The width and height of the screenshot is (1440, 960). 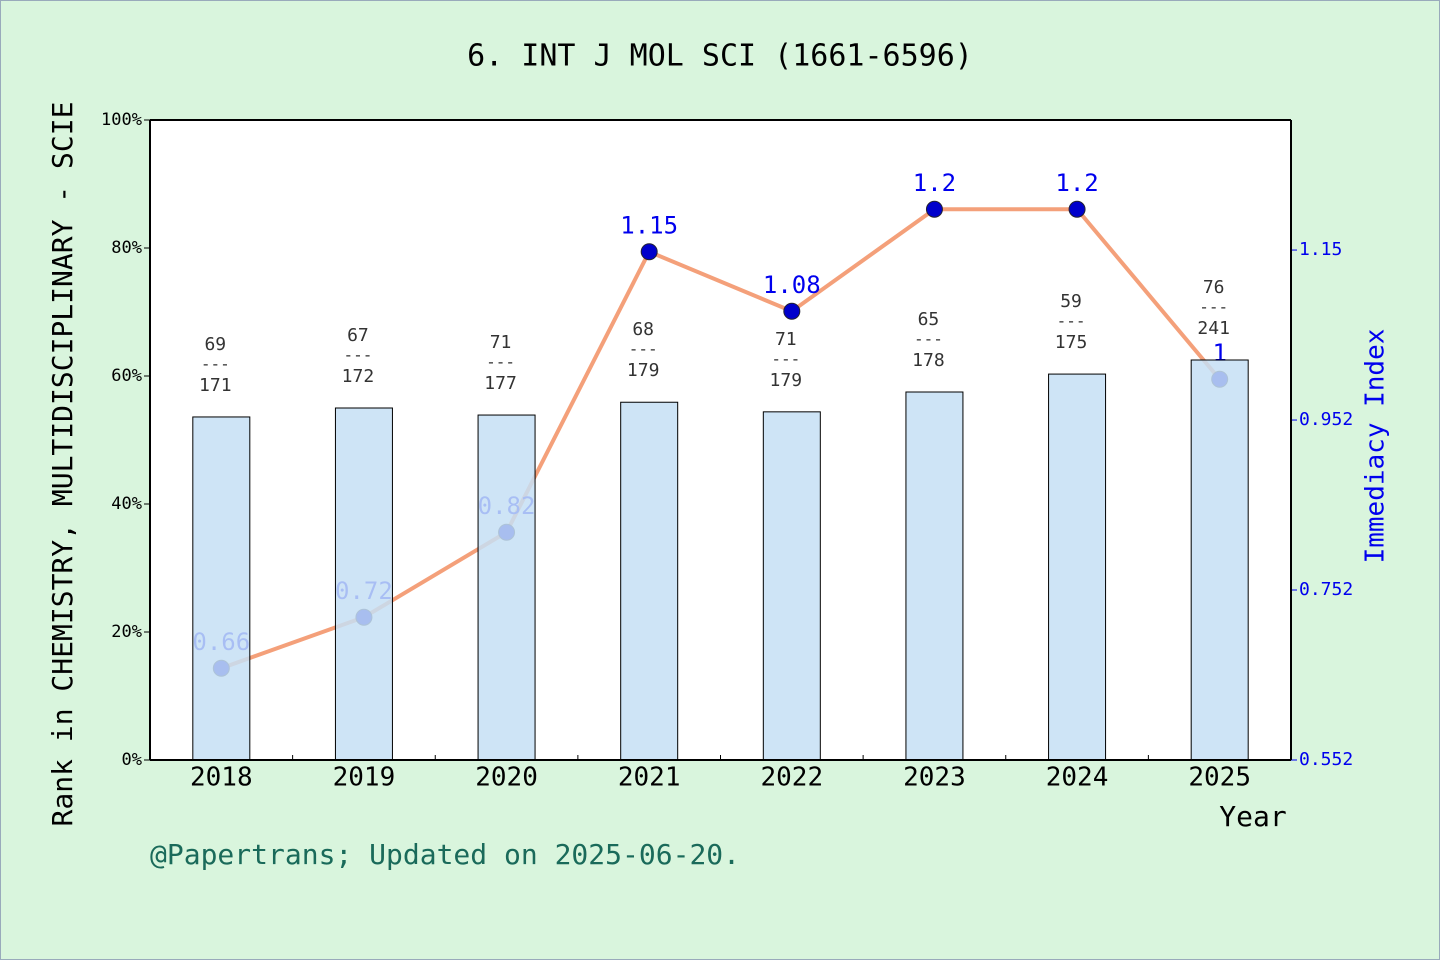 What do you see at coordinates (506, 778) in the screenshot?
I see `x-tick-label: 2020` at bounding box center [506, 778].